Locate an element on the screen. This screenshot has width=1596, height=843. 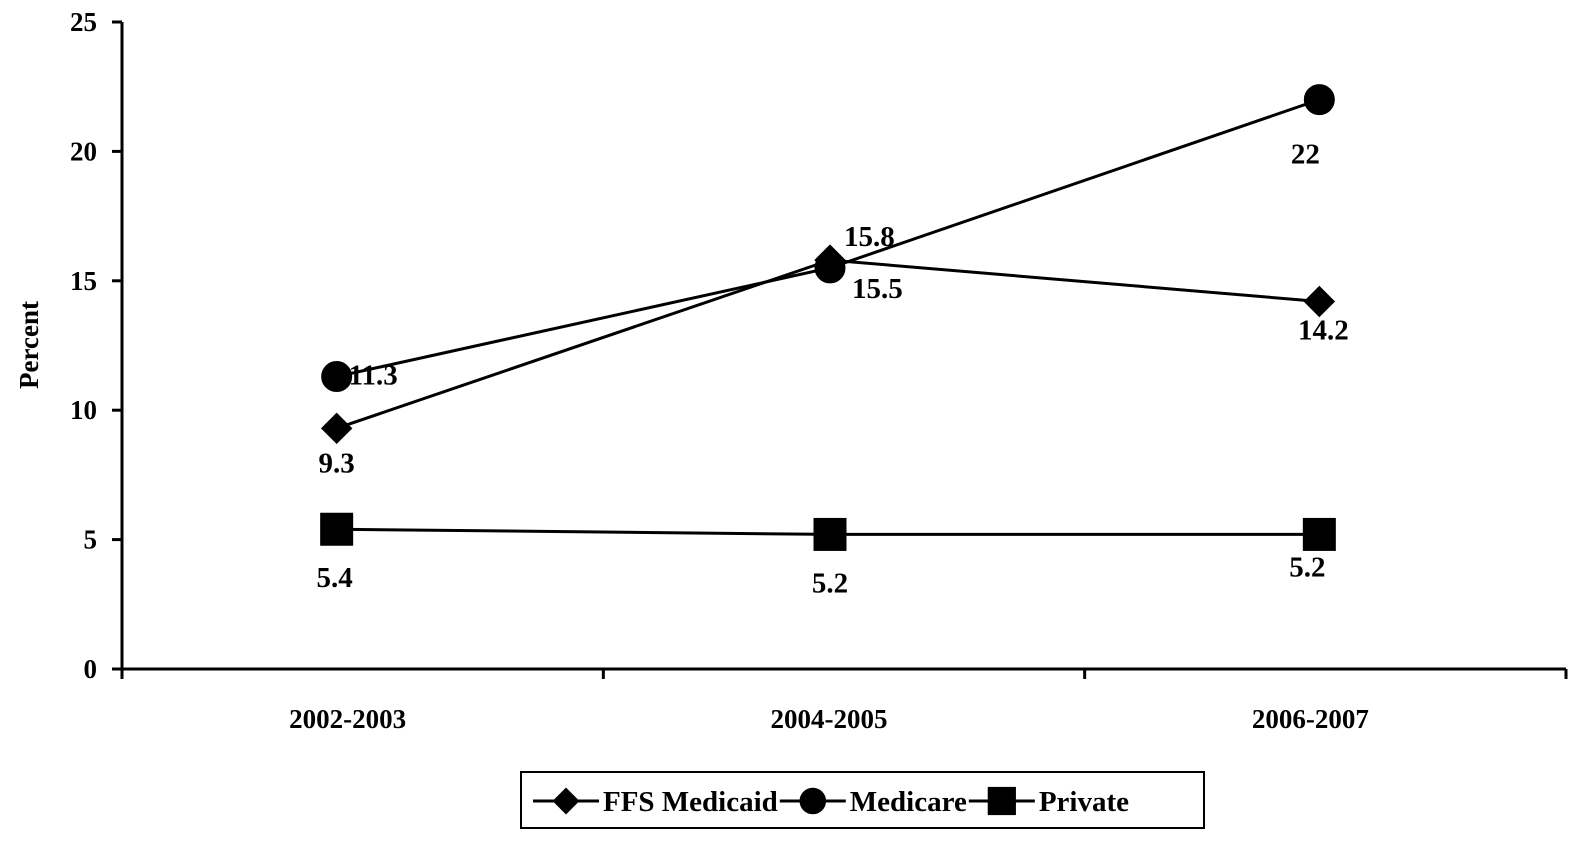
x-category-label: 2004-2005 is located at coordinates (829, 719).